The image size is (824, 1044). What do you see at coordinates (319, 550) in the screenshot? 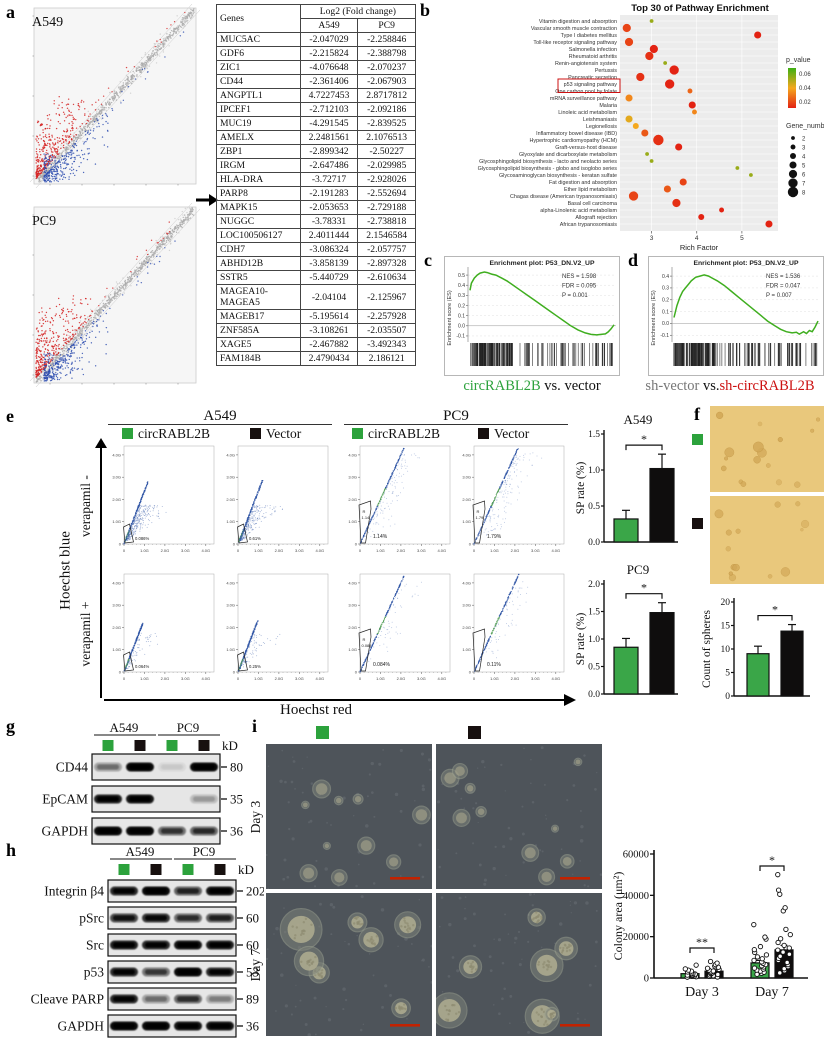
I see `x-tick-label: 4.0G` at bounding box center [319, 550].